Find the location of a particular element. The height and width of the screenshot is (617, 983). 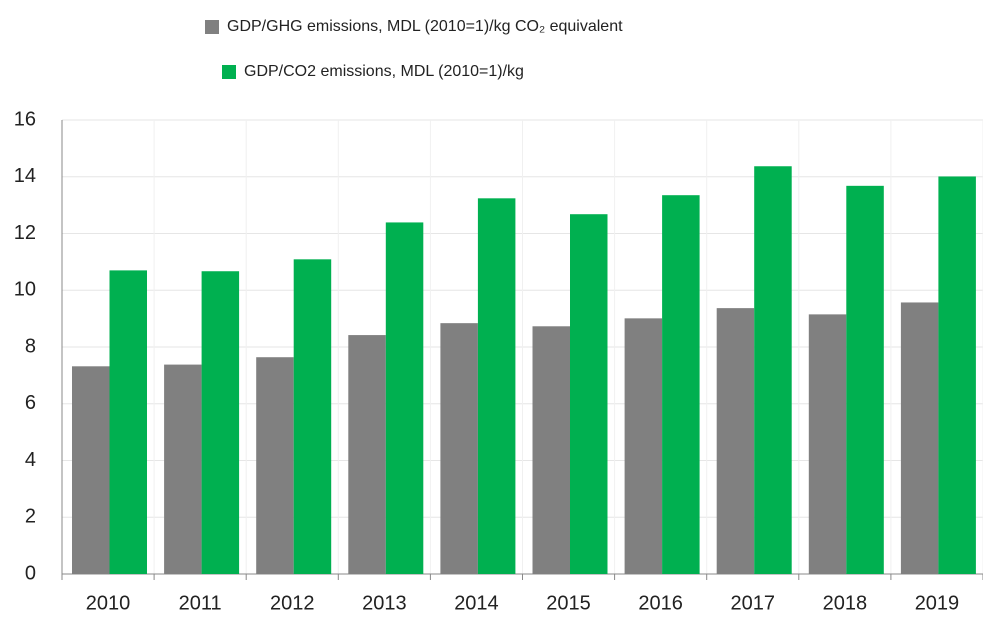

x-tick-label: 2010 is located at coordinates (108, 603).